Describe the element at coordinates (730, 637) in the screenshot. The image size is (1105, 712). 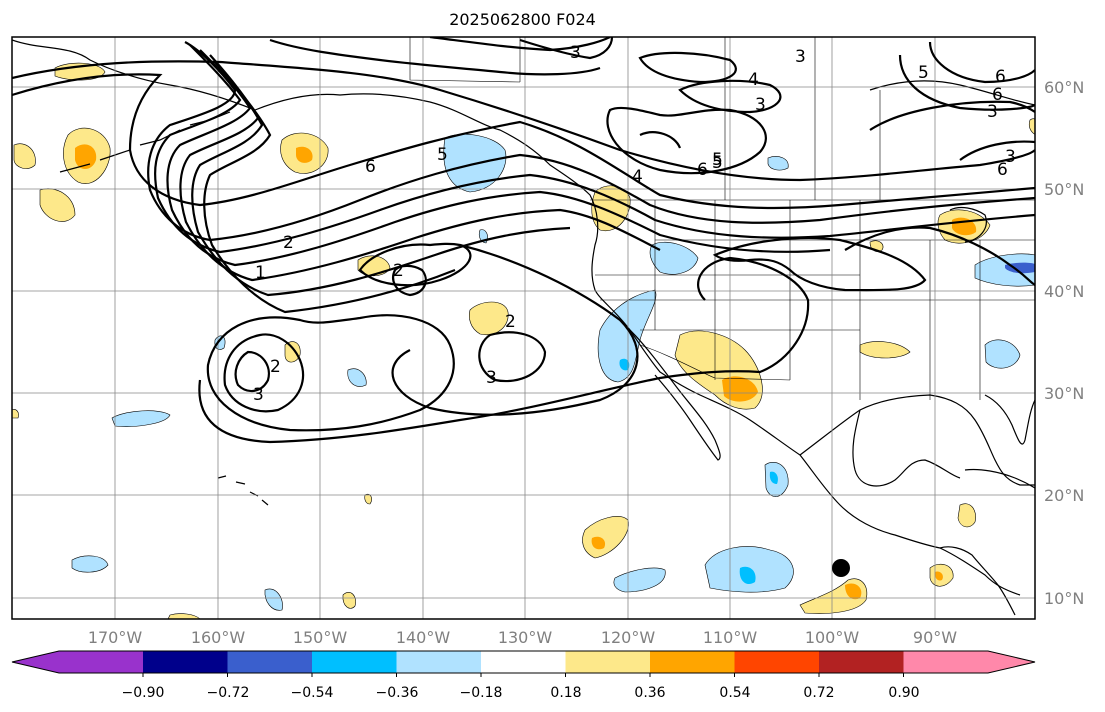
I see `lon-label: 110°W` at that location.